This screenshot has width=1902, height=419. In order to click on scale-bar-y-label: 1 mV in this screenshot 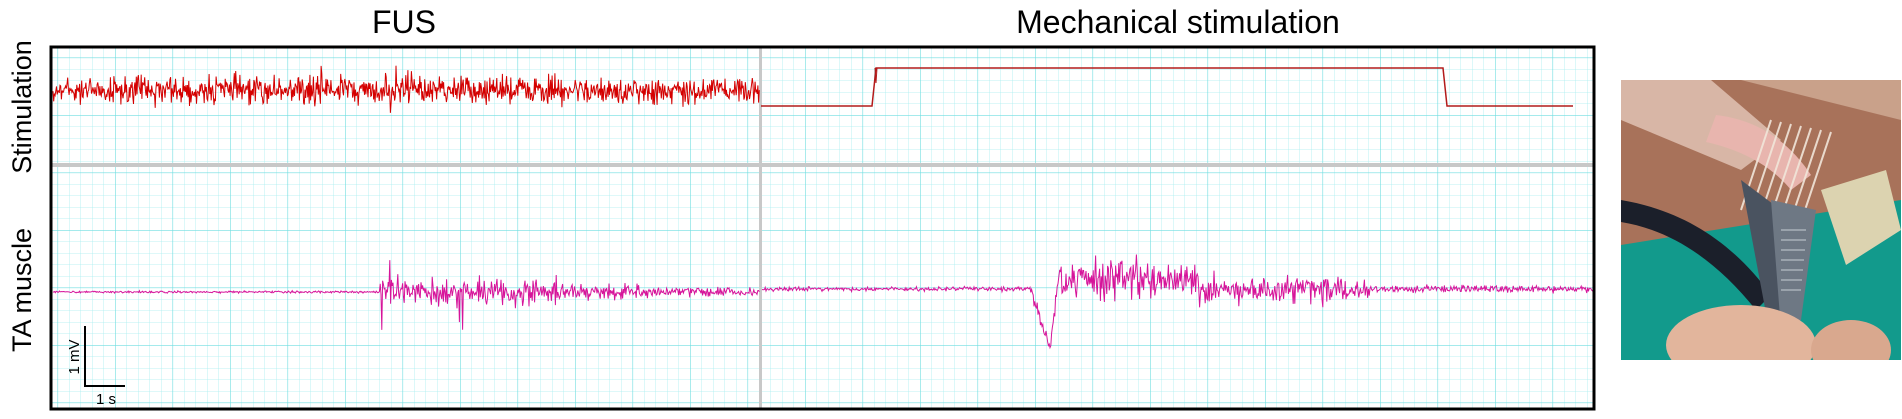, I will do `click(74, 356)`.